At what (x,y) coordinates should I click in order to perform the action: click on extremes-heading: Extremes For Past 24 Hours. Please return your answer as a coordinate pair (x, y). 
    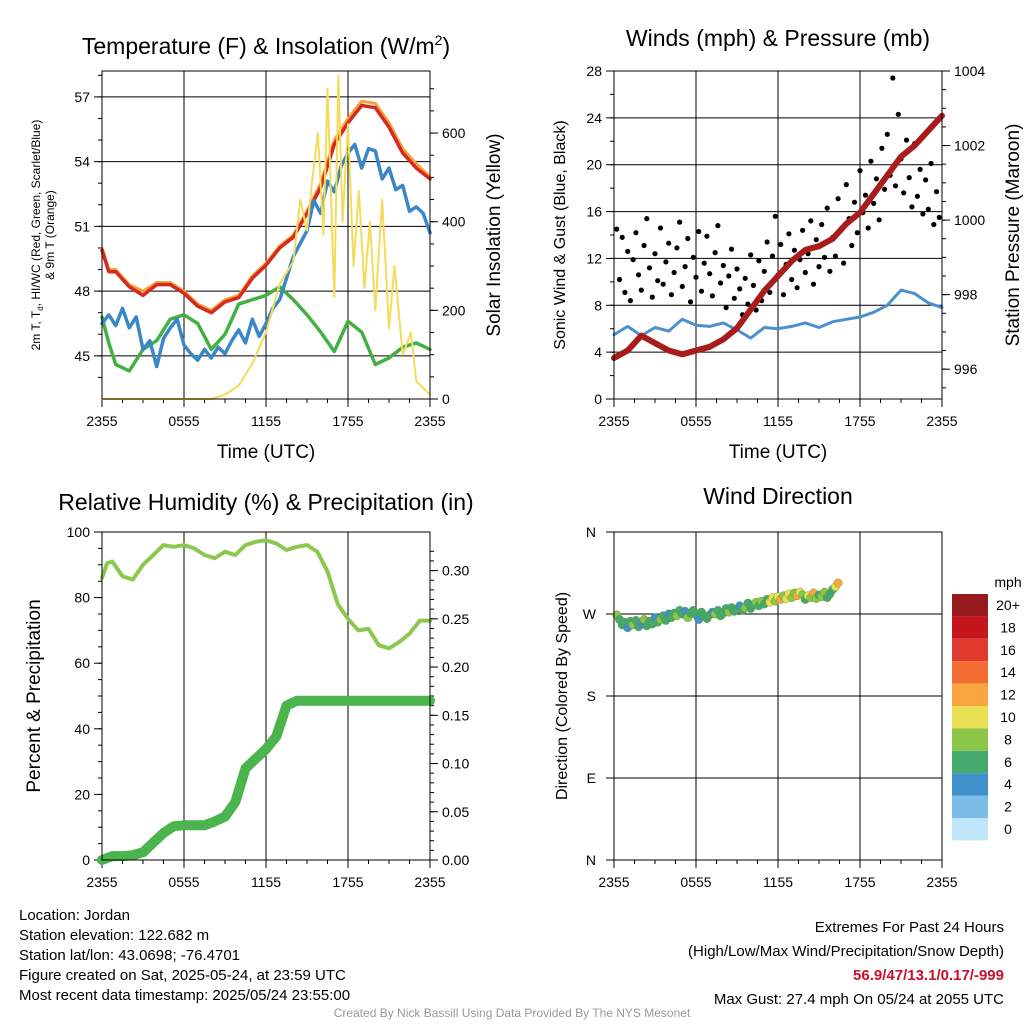
    Looking at the image, I should click on (909, 927).